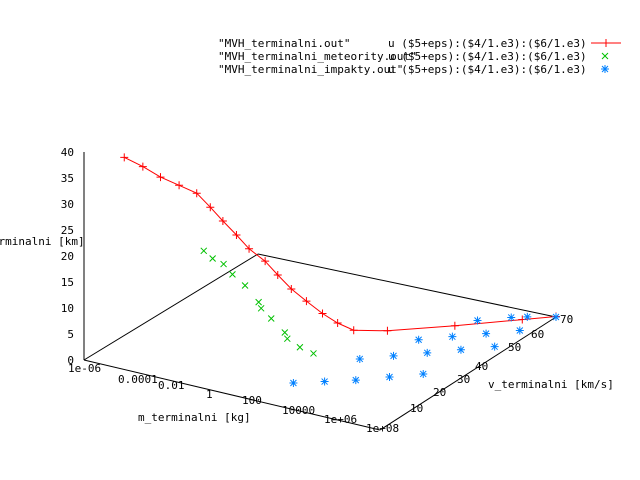 This screenshot has width=640, height=480. Describe the element at coordinates (382, 428) in the screenshot. I see `x-tick-label: 1e+08` at that location.